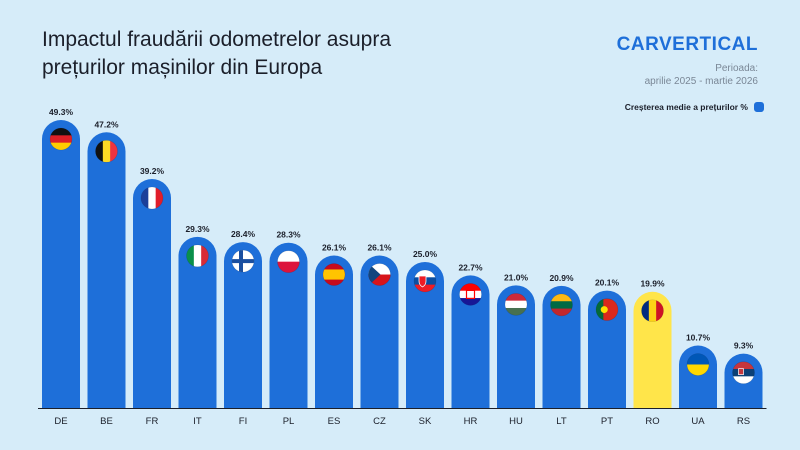 Image resolution: width=800 pixels, height=450 pixels. I want to click on bar-sk, so click(425, 334).